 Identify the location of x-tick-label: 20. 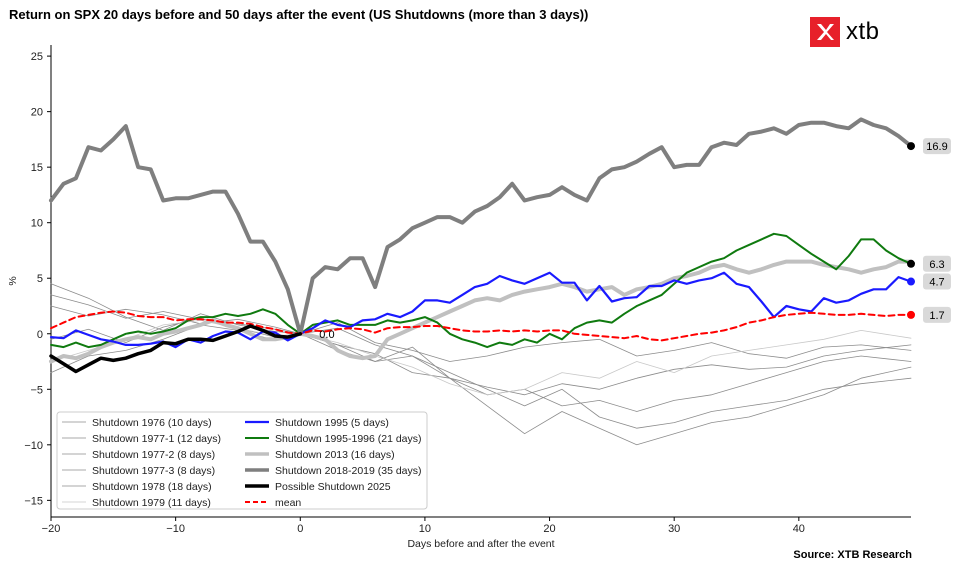
(549, 529).